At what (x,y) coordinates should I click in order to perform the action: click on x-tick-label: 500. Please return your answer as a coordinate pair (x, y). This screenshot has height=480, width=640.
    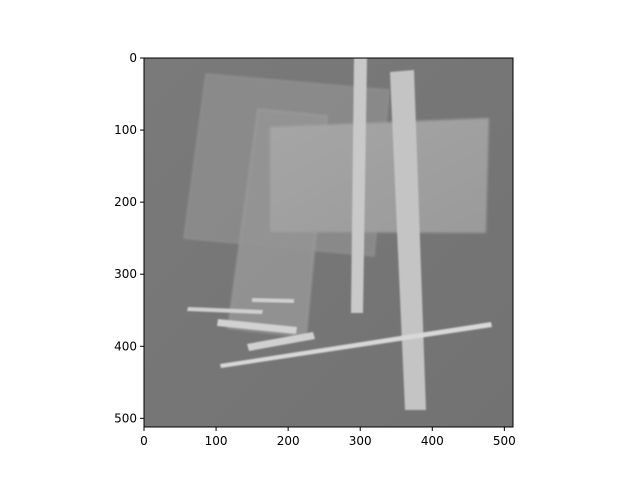
    Looking at the image, I should click on (504, 441).